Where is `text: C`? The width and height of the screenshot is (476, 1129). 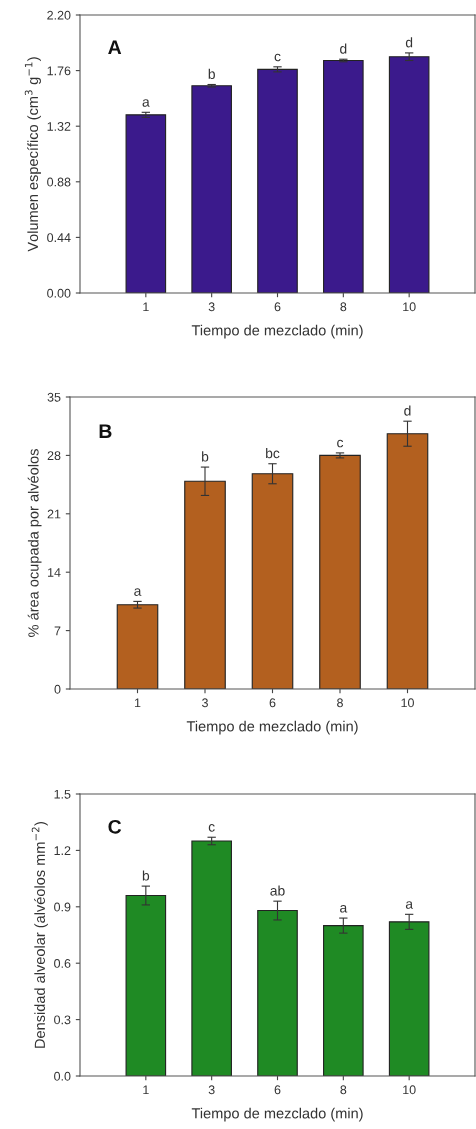 text: C is located at coordinates (115, 826).